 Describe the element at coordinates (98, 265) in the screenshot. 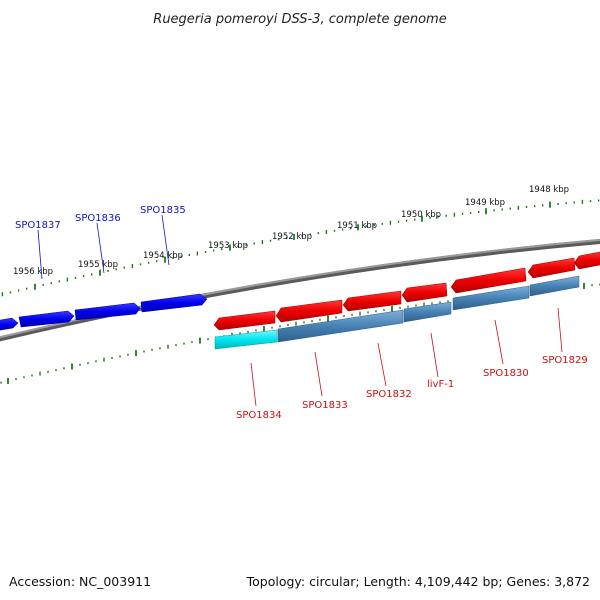

I see `kbp-label: 1955 kbp` at that location.